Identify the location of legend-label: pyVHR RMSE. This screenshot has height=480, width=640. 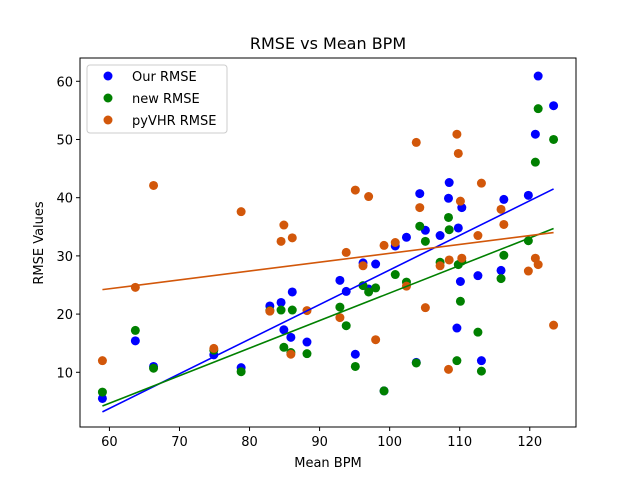
(174, 121).